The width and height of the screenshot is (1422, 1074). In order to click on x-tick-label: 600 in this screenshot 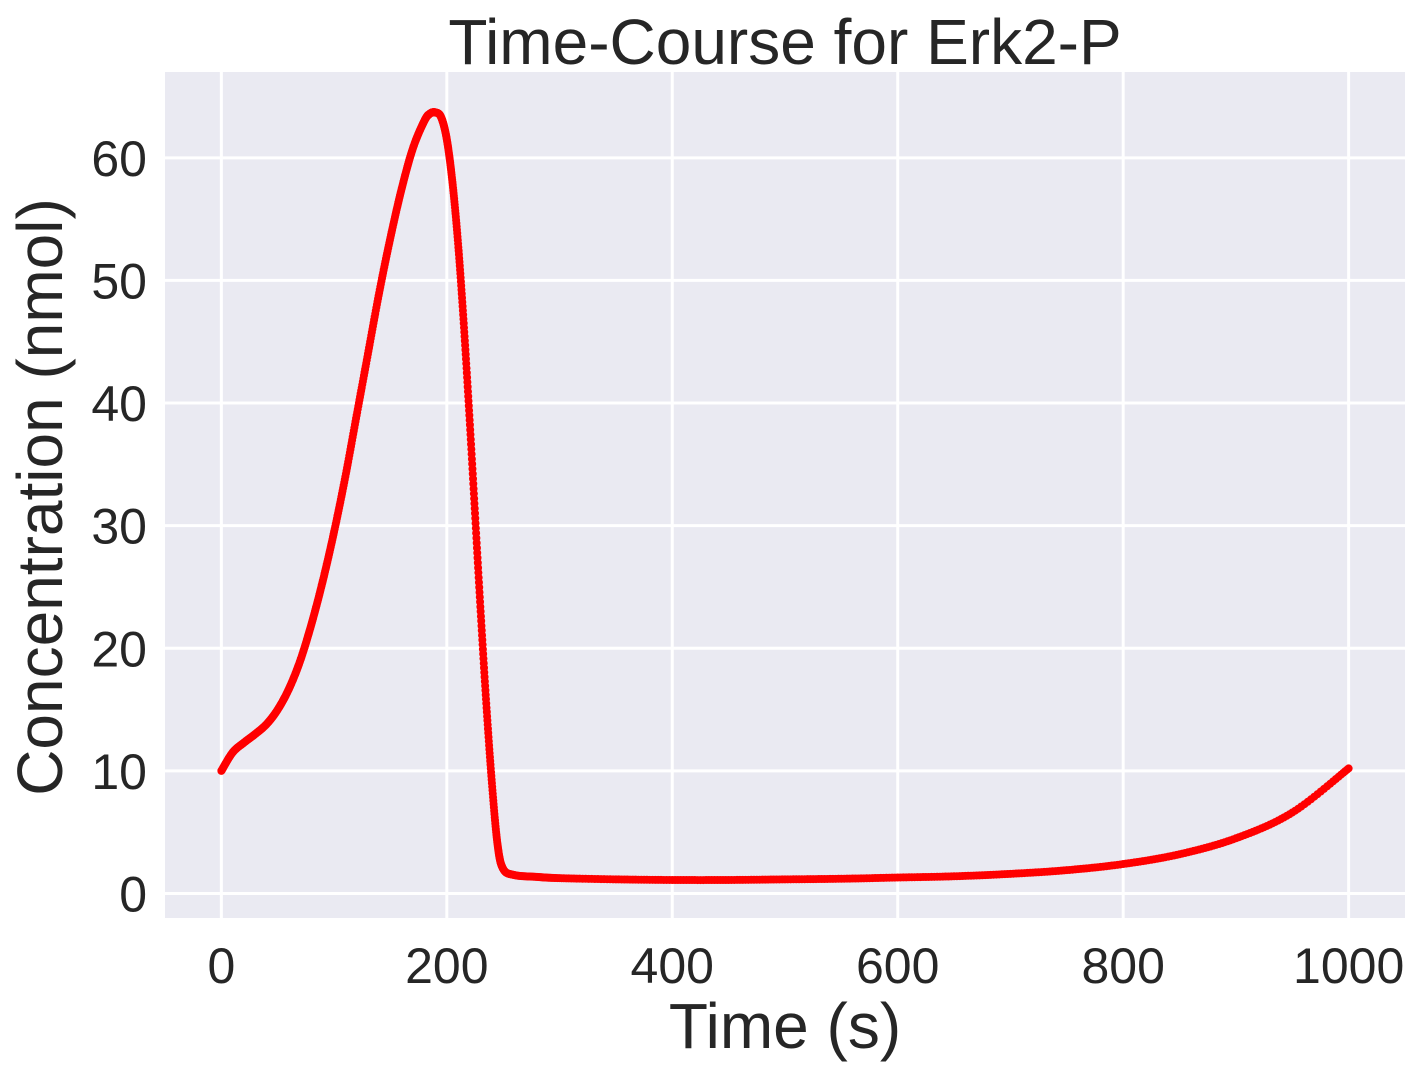, I will do `click(897, 966)`.